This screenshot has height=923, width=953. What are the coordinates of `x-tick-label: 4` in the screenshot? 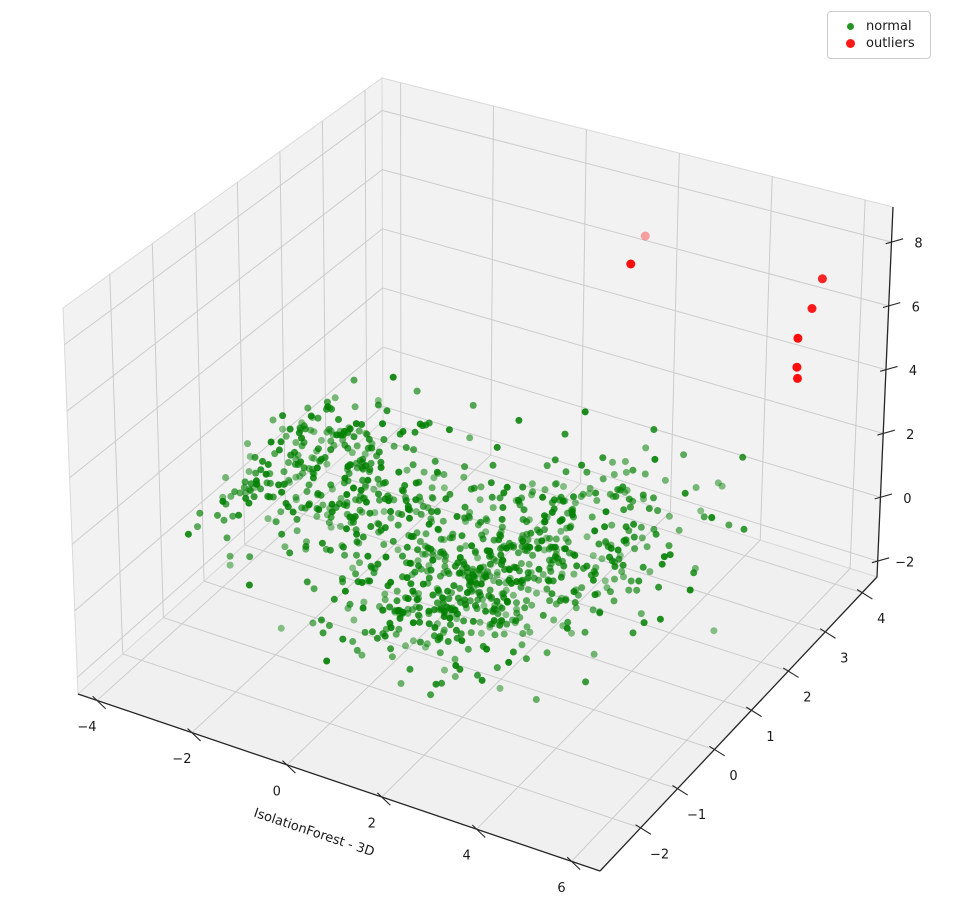 It's located at (466, 856).